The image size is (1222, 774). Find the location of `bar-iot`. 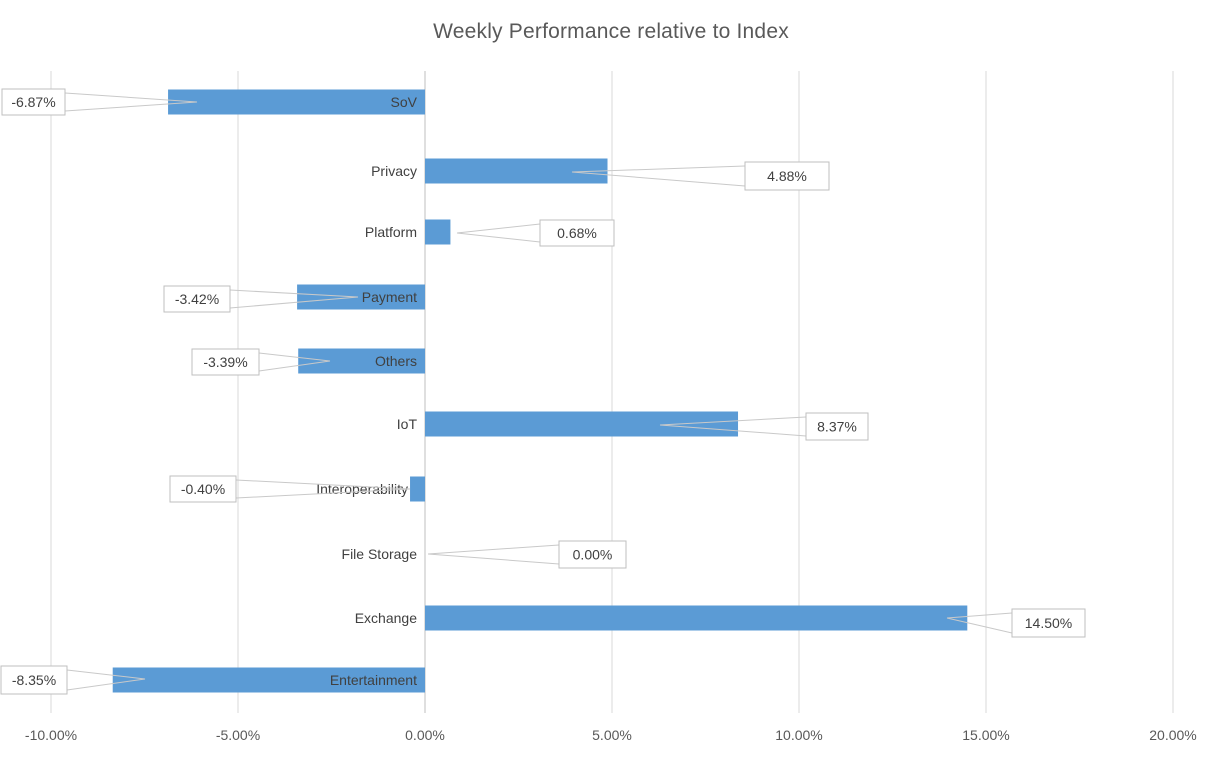

bar-iot is located at coordinates (582, 424).